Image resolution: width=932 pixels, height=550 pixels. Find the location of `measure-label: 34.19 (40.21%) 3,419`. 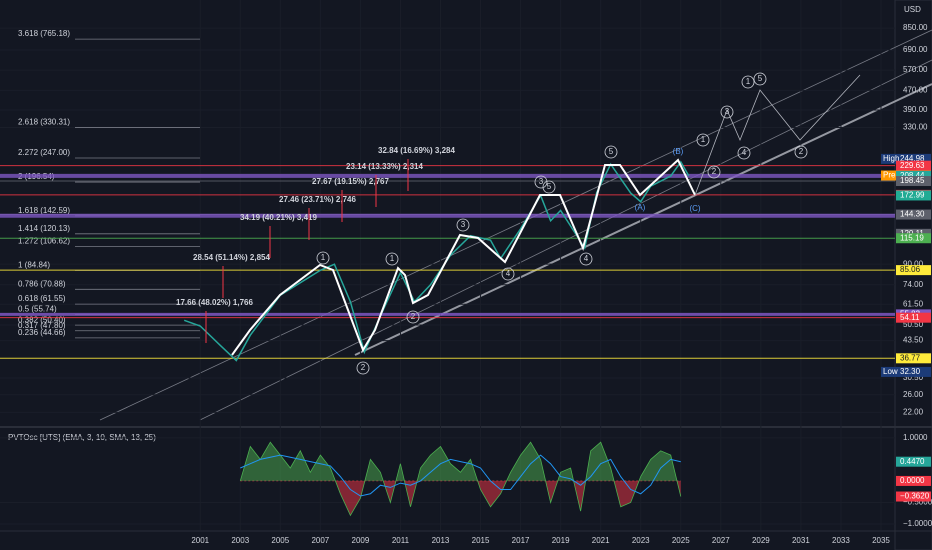

measure-label: 34.19 (40.21%) 3,419 is located at coordinates (278, 217).